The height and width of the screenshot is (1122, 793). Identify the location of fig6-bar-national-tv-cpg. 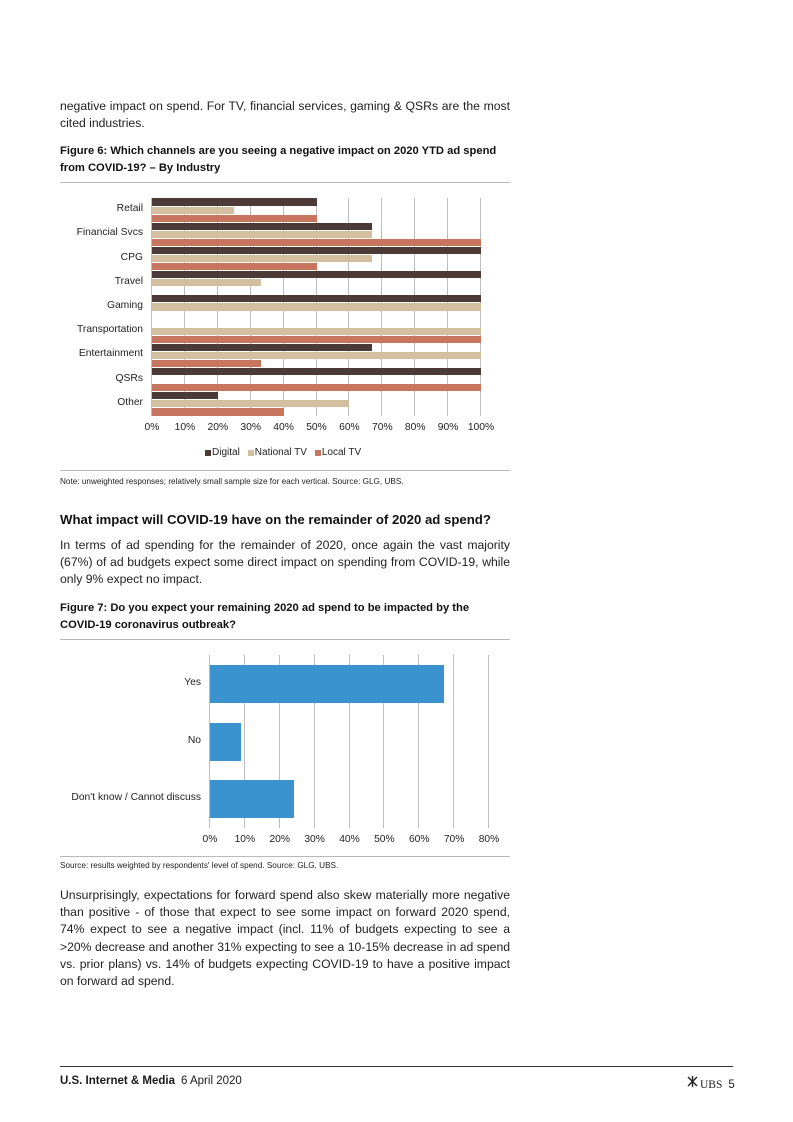
(262, 258).